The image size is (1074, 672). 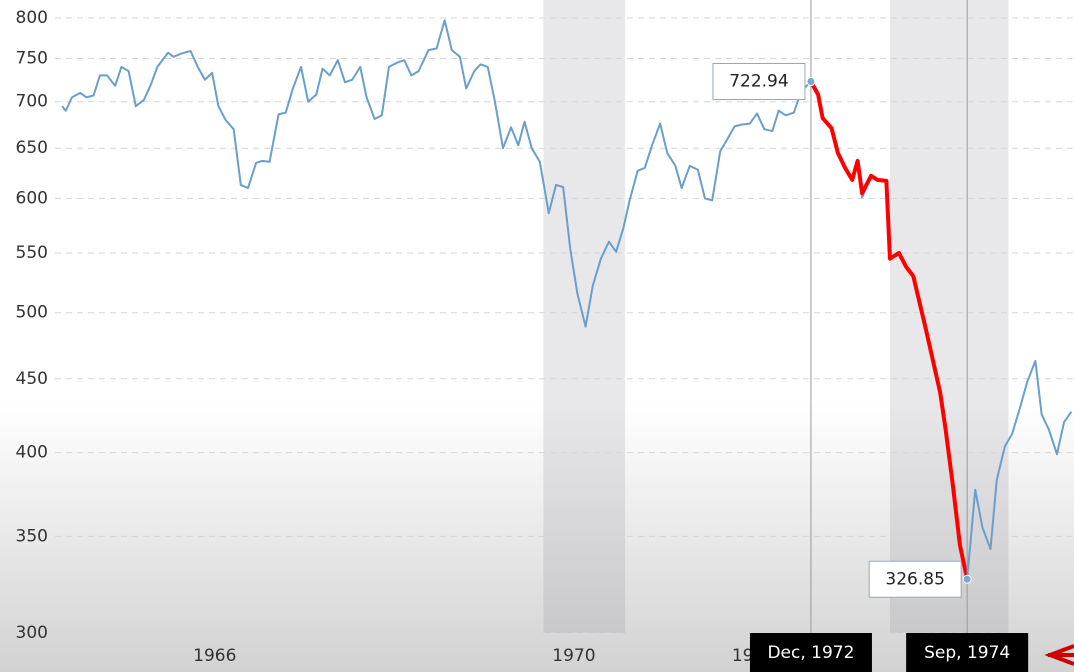 I want to click on y-tick-label: 600, so click(x=32, y=198).